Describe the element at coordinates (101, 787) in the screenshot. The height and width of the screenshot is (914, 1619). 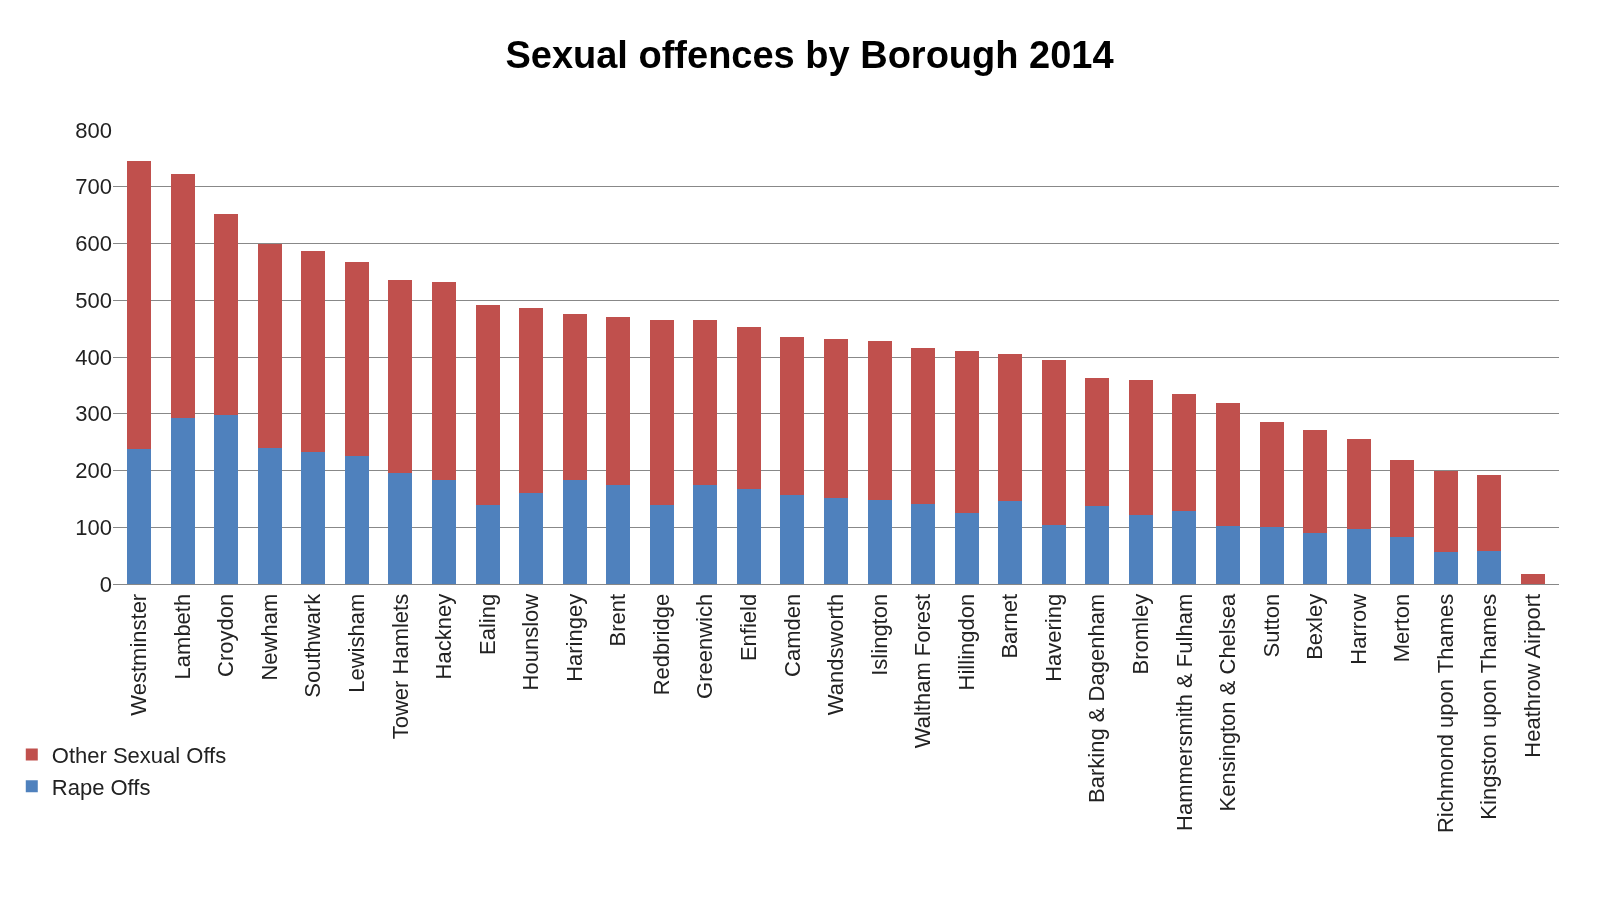
I see `legend-label: Rape Offs` at that location.